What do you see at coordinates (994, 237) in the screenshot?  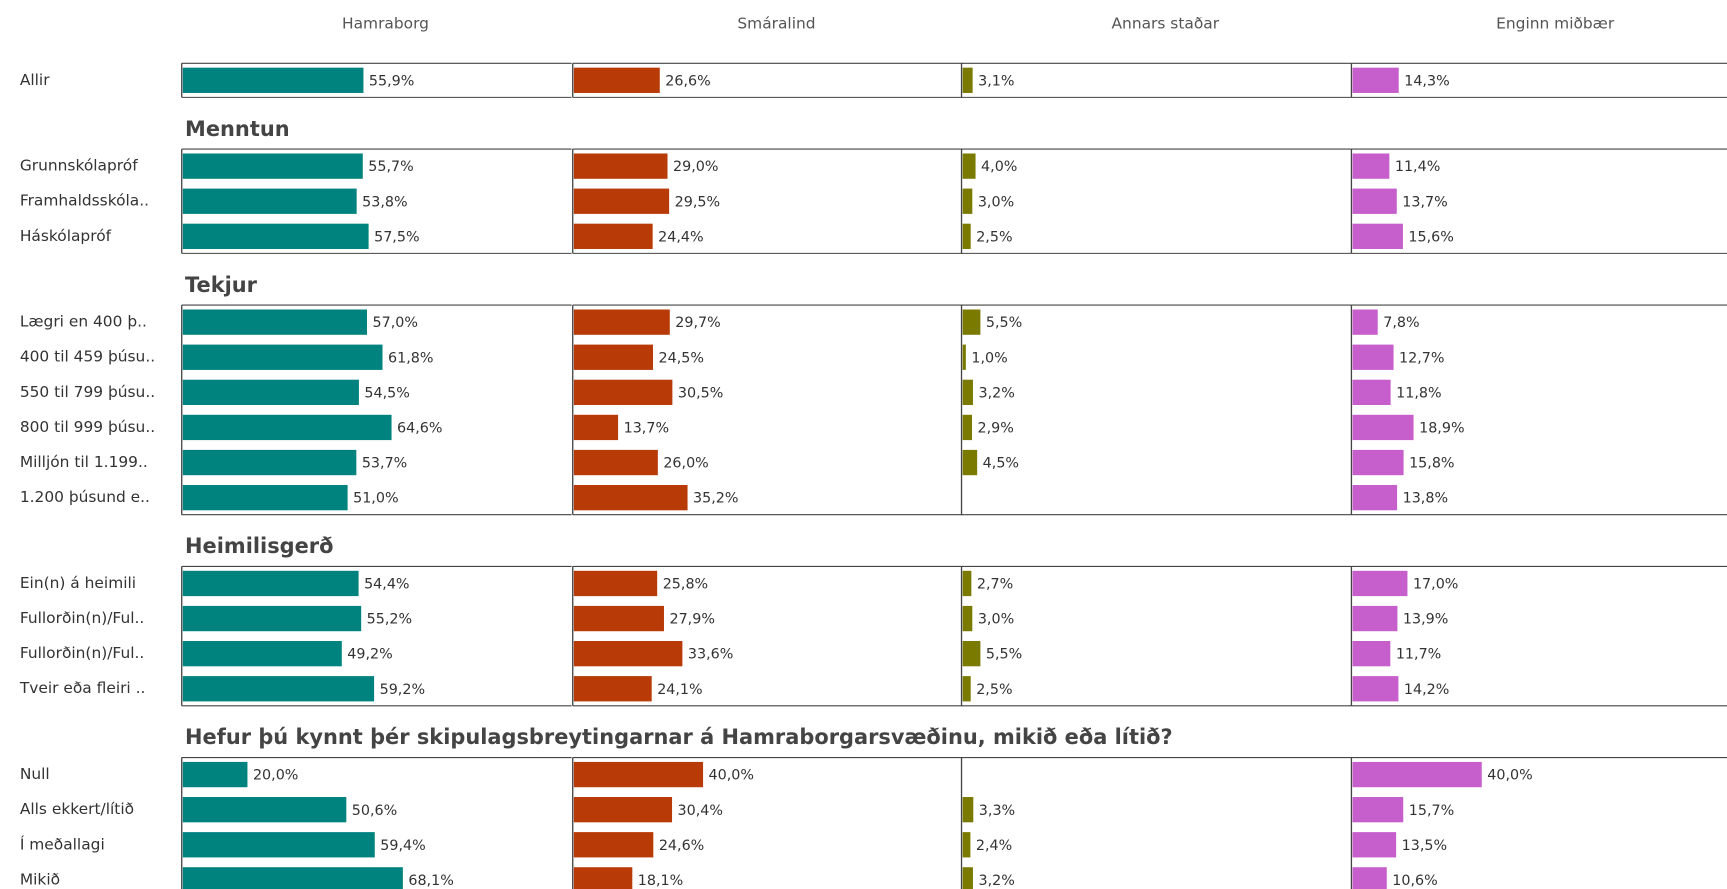 I see `value-label: 2,5%` at bounding box center [994, 237].